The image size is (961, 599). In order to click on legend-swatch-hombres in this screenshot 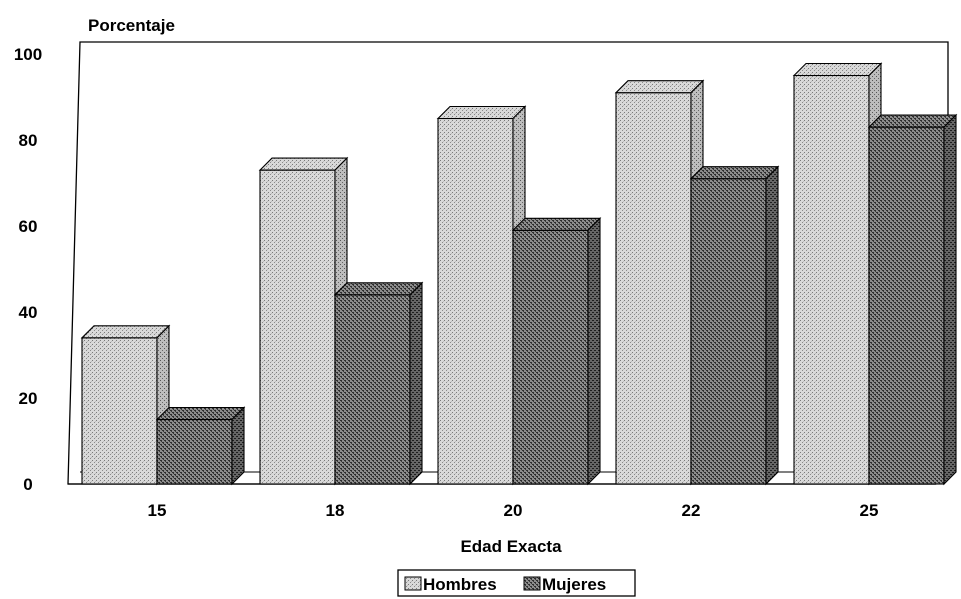, I will do `click(413, 583)`.